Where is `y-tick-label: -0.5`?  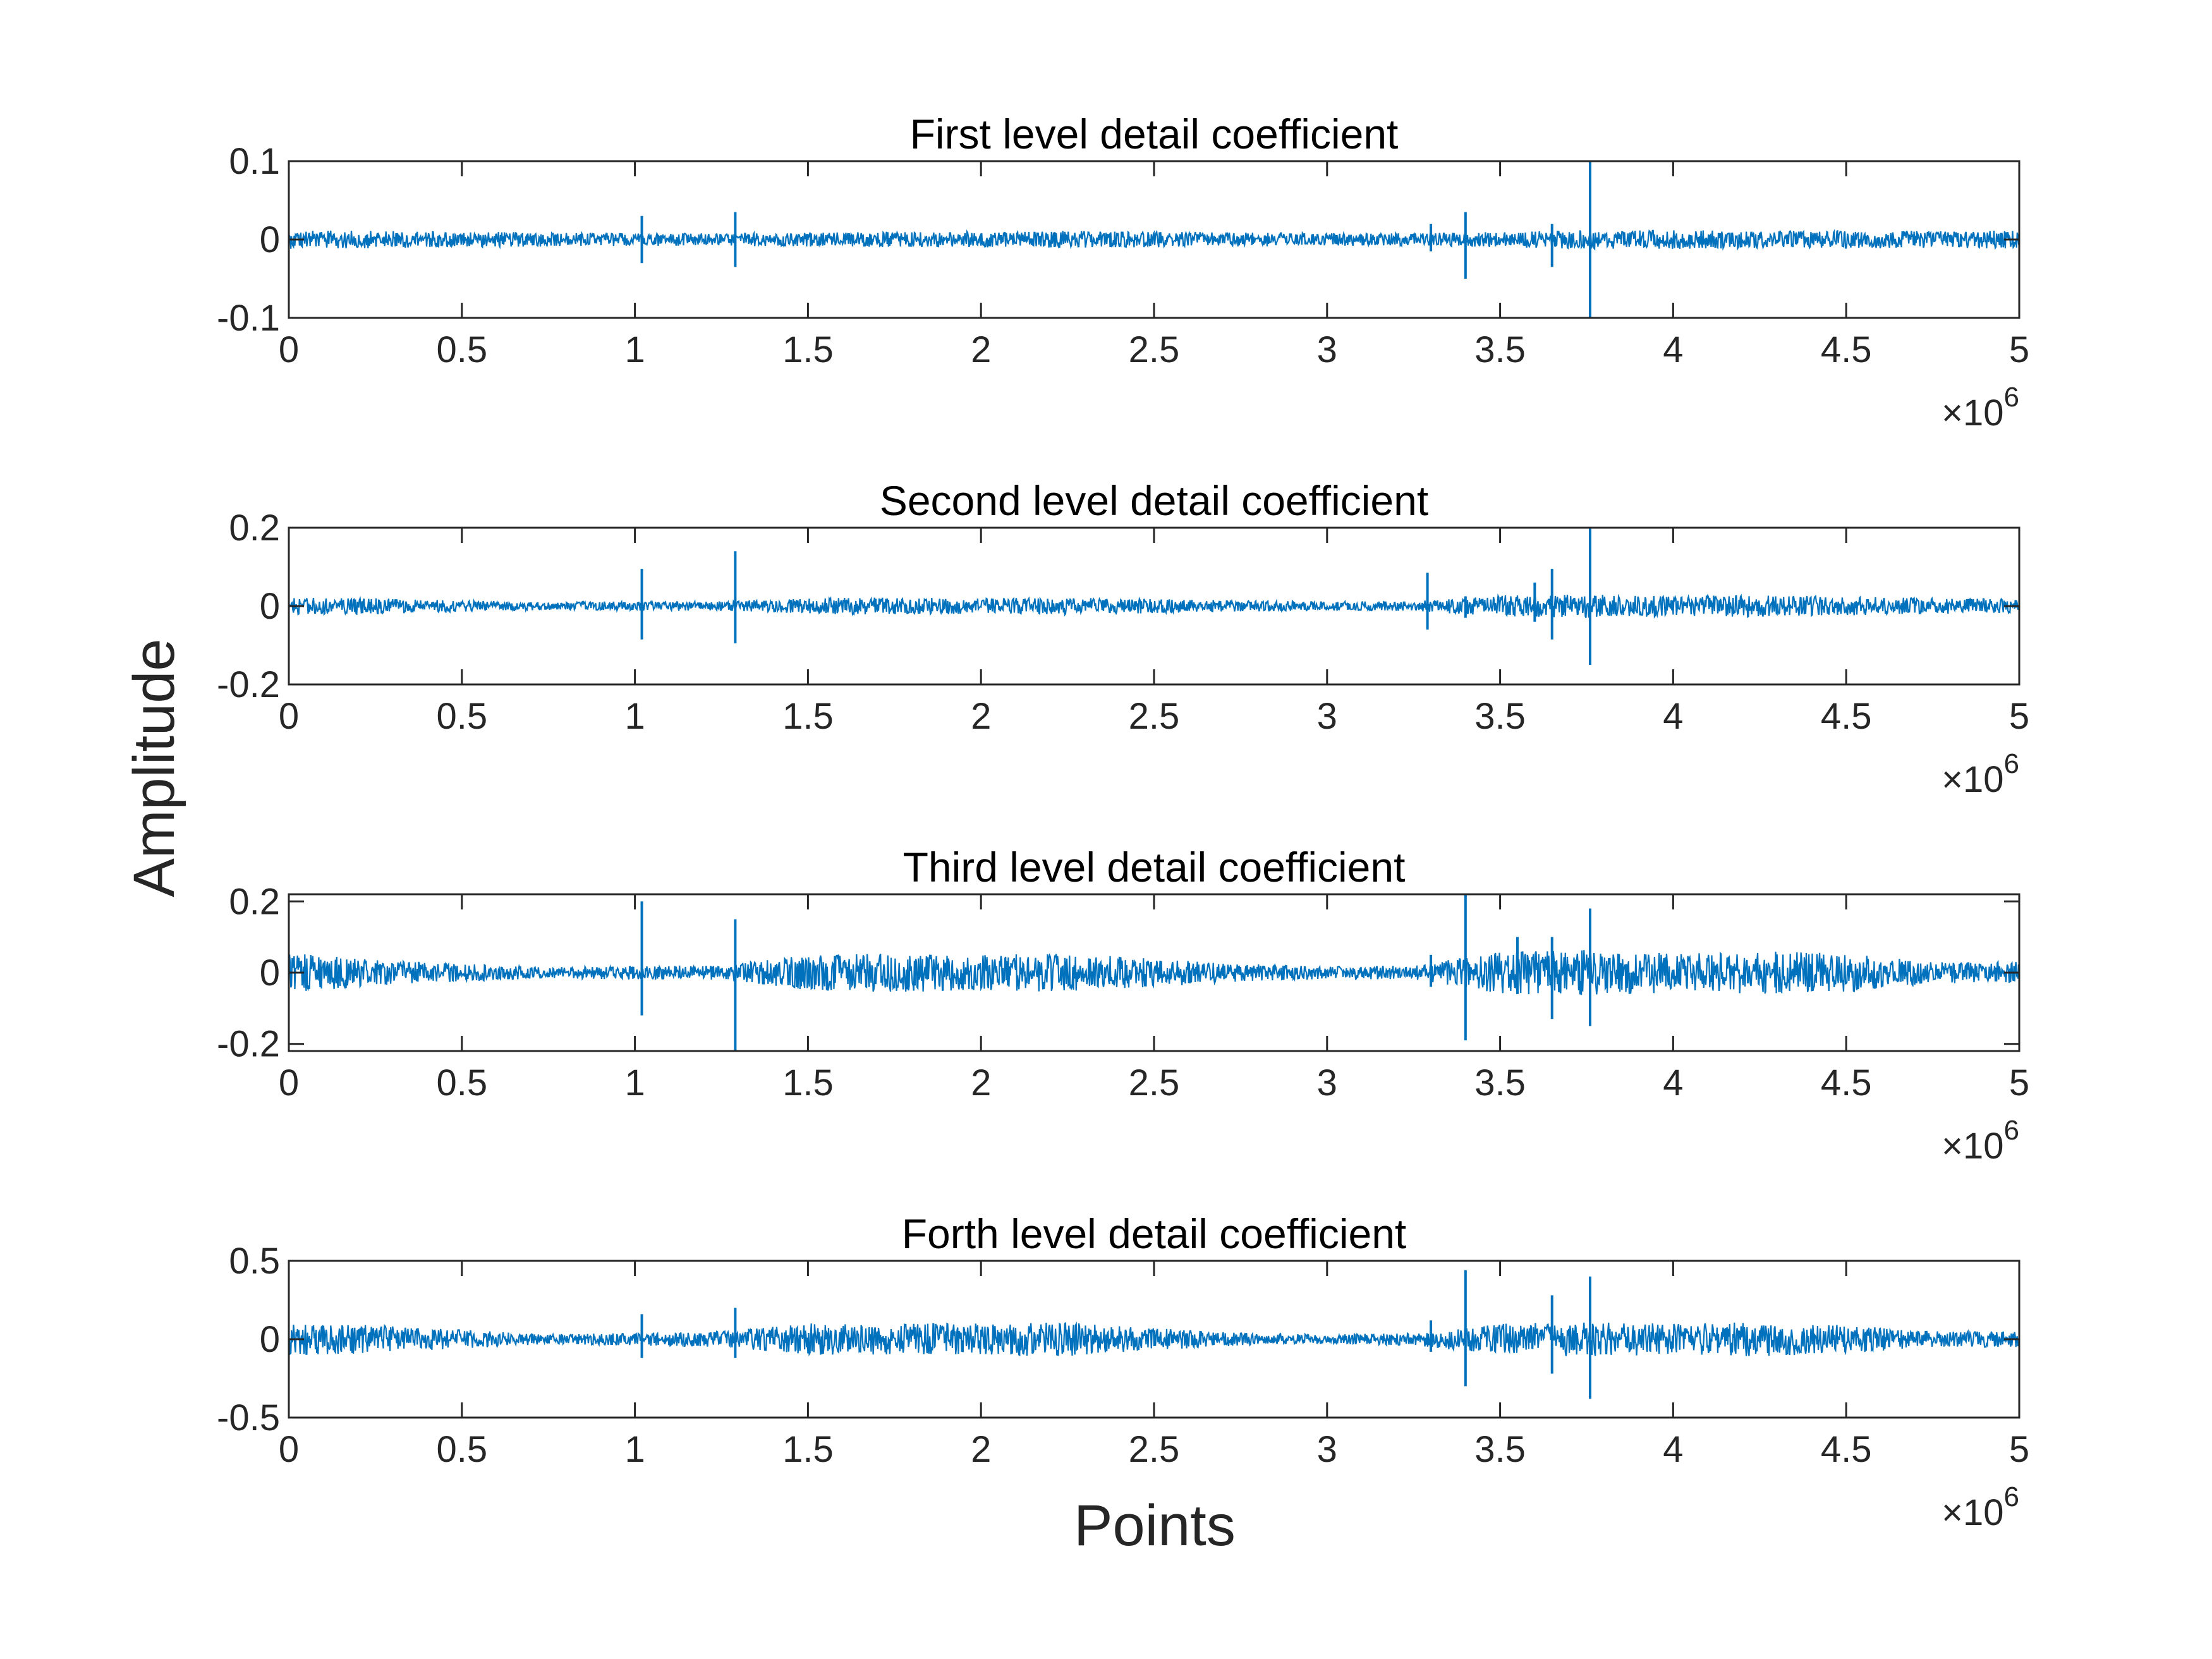
y-tick-label: -0.5 is located at coordinates (248, 1418).